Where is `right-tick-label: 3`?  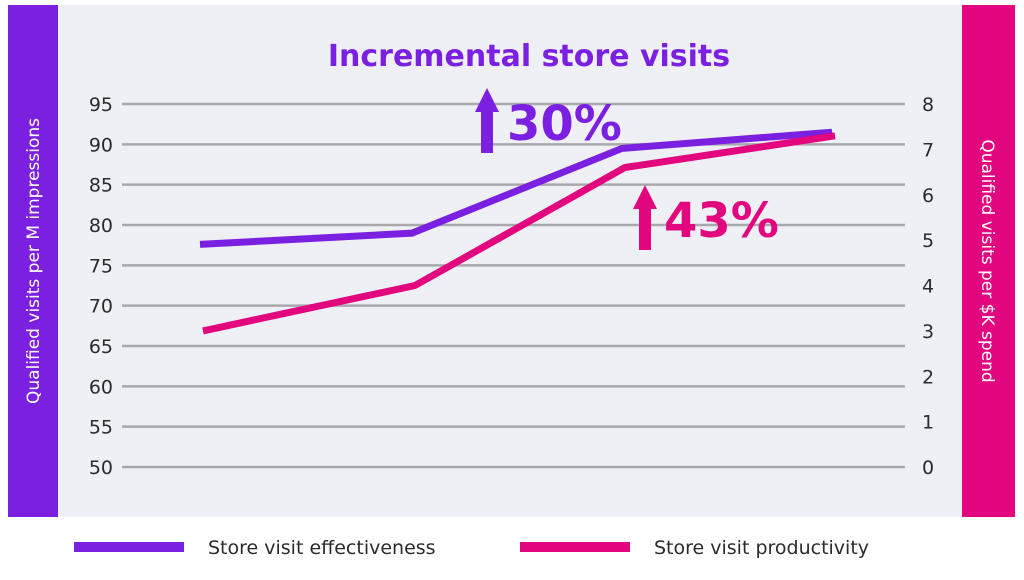 right-tick-label: 3 is located at coordinates (928, 332).